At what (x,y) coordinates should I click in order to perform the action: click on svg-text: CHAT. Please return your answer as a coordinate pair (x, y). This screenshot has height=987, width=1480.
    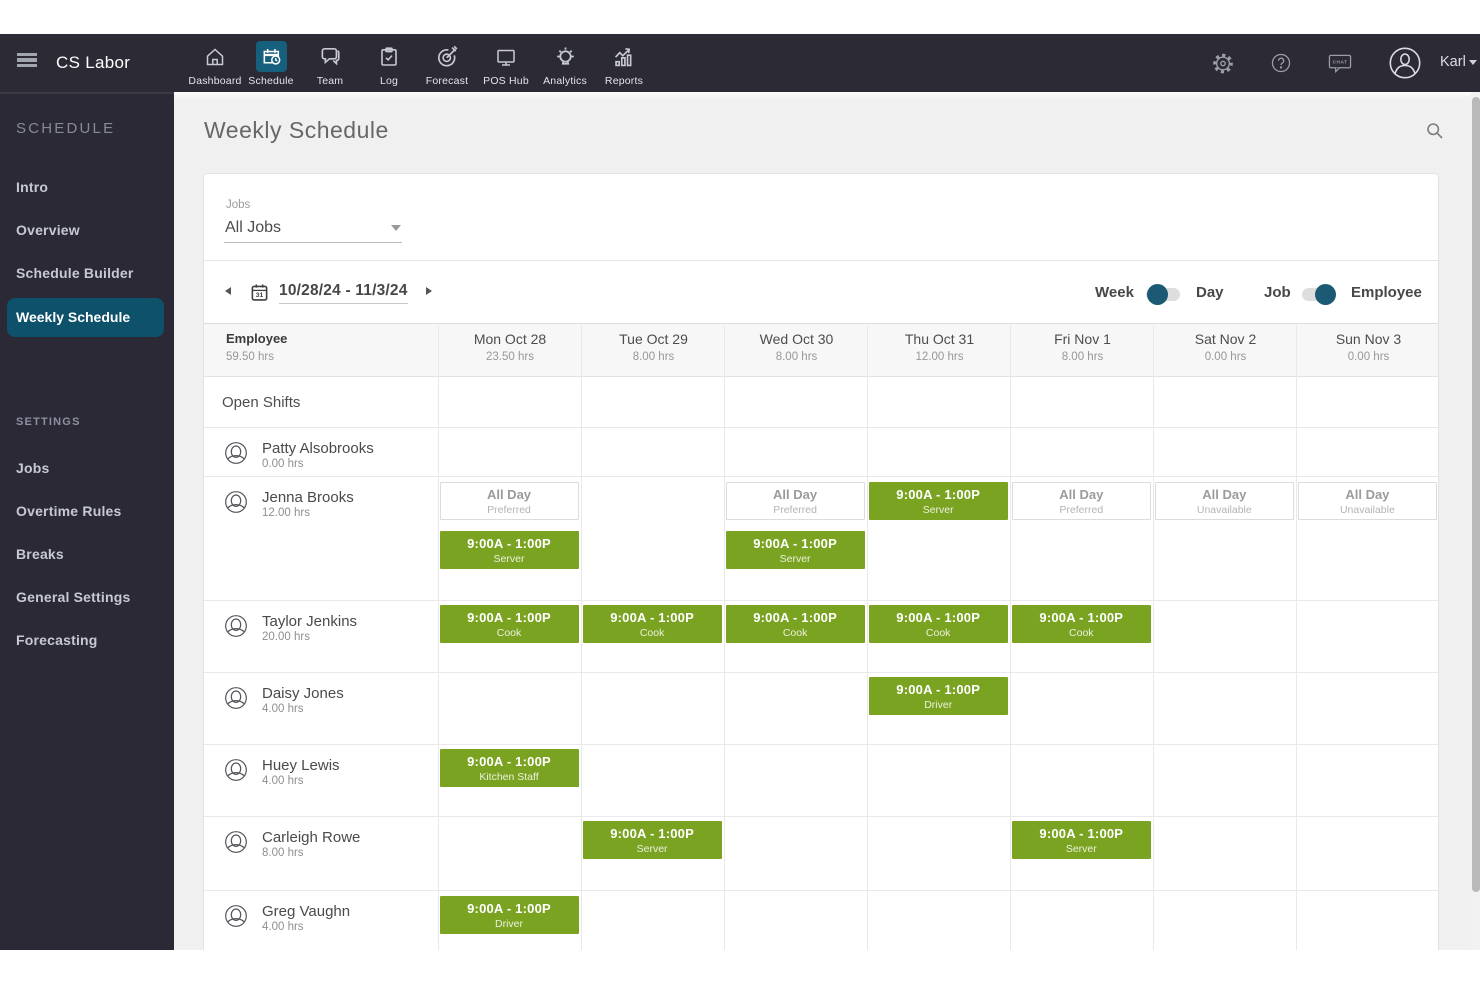
    Looking at the image, I should click on (1340, 62).